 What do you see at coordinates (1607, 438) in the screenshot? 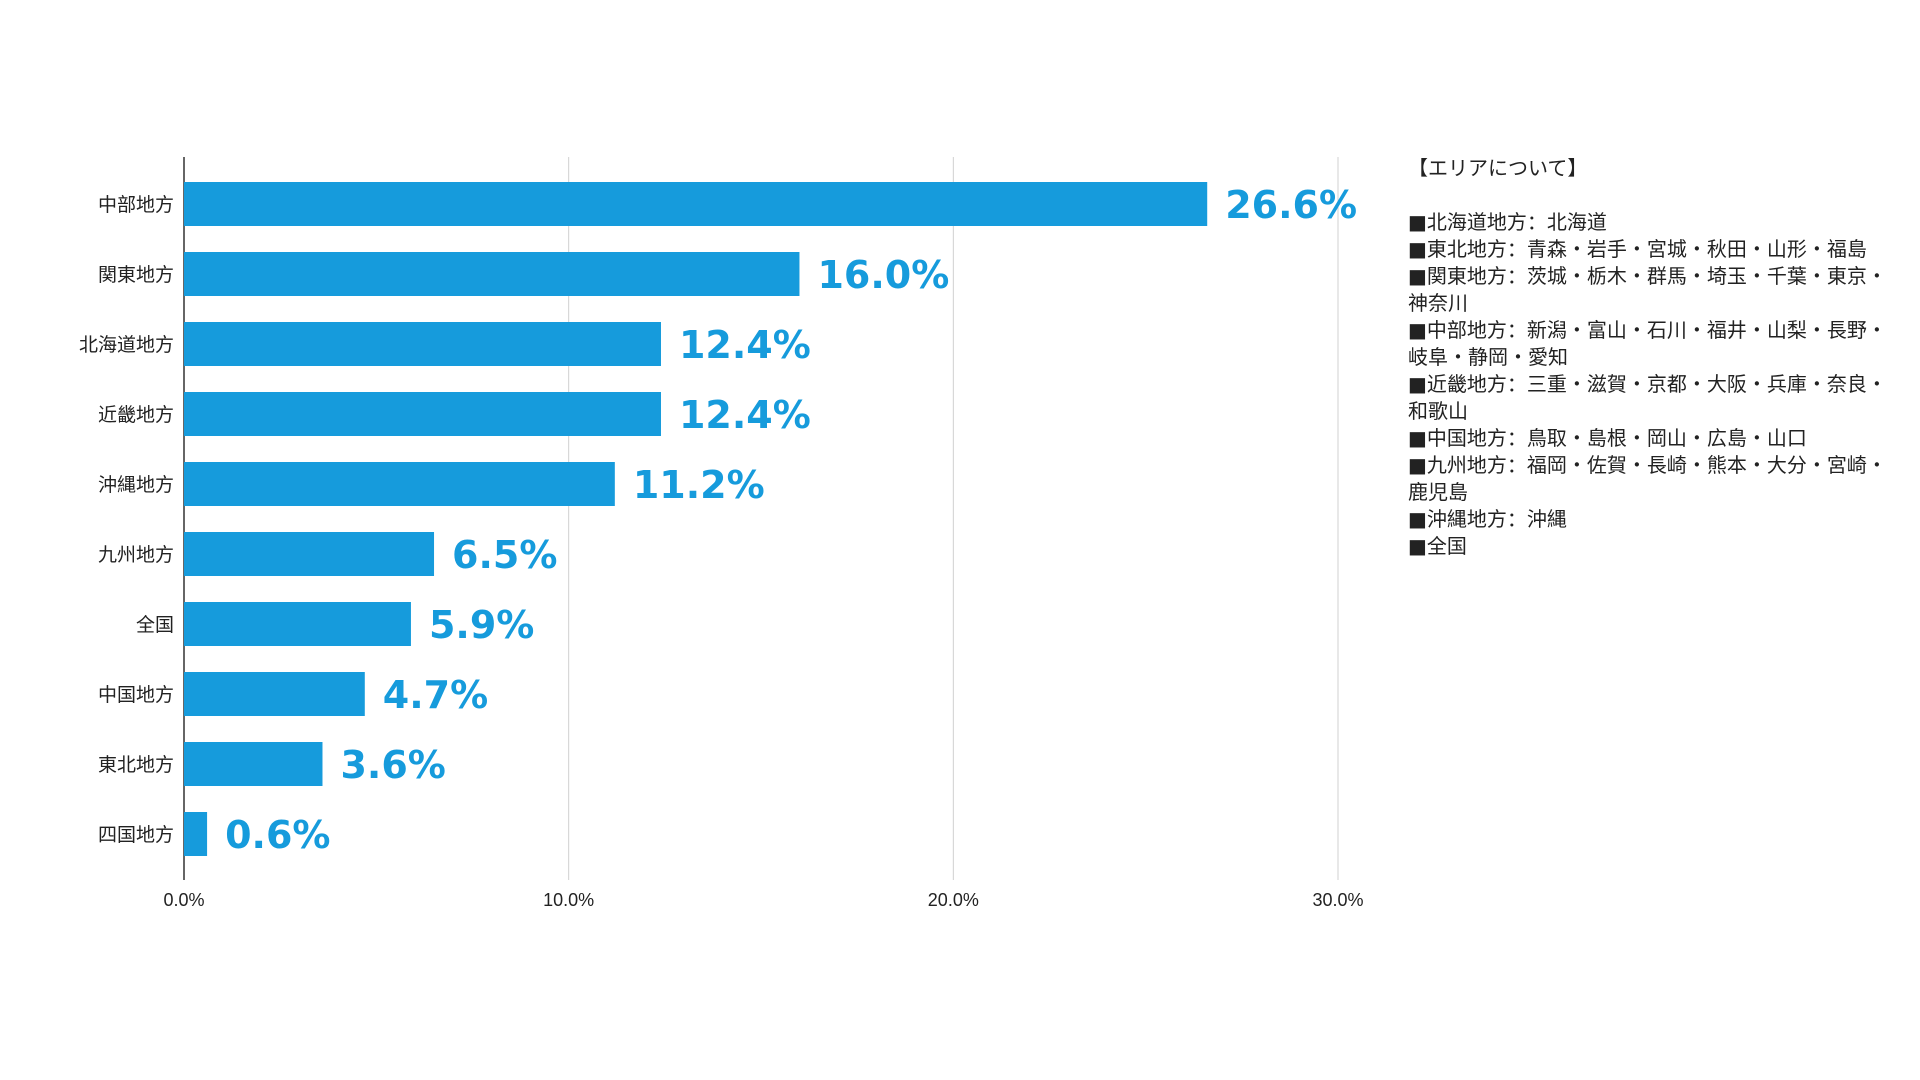
I see `legend-item: ■中国地方：鳥取・島根・岡山・広島・山口` at bounding box center [1607, 438].